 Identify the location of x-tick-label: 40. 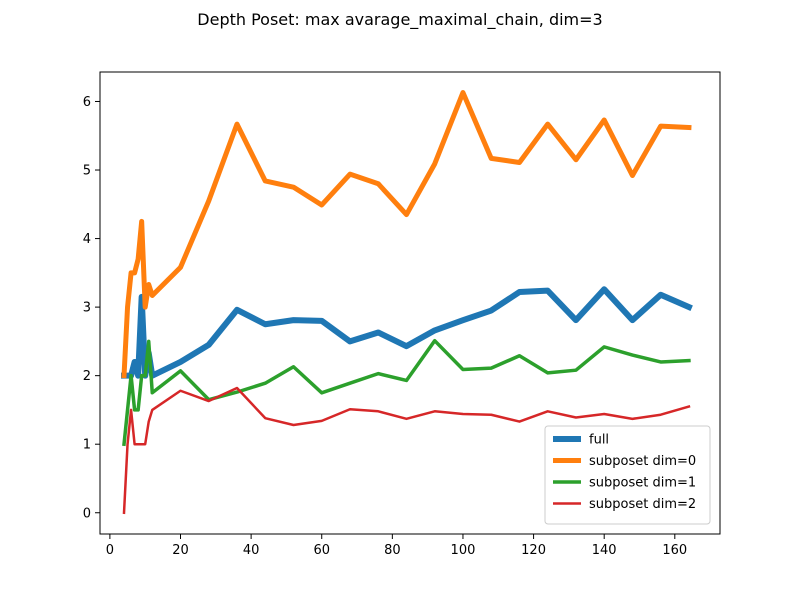
(251, 550).